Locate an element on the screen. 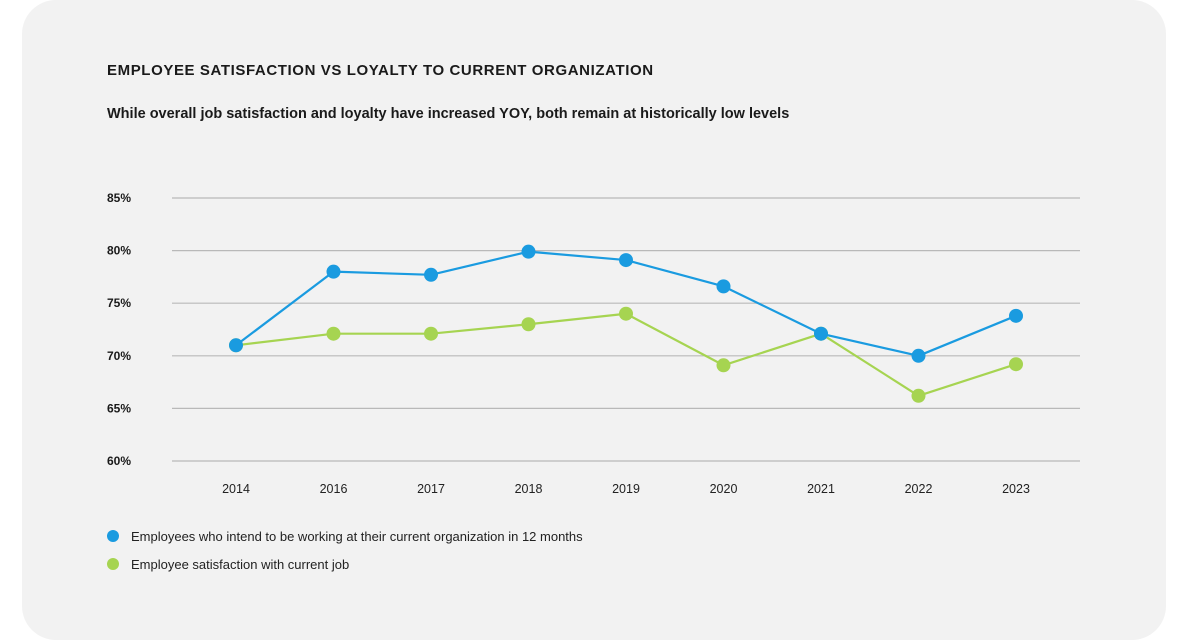  x-tick-label: 2018 is located at coordinates (529, 489).